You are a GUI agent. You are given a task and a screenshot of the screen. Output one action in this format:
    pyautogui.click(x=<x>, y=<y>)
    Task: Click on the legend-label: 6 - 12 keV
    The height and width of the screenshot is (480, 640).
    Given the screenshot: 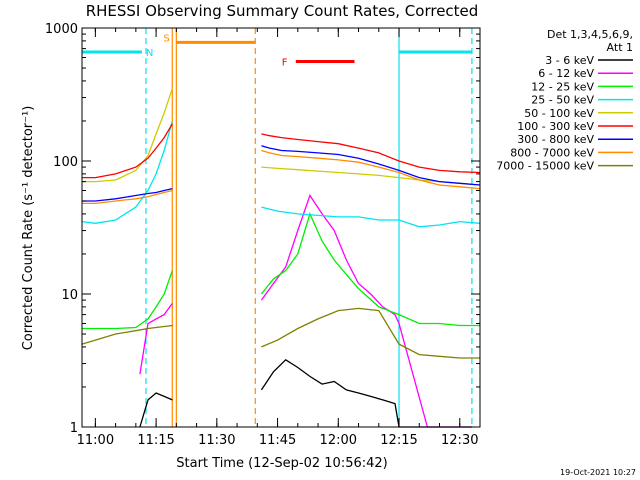 What is the action you would take?
    pyautogui.click(x=566, y=73)
    